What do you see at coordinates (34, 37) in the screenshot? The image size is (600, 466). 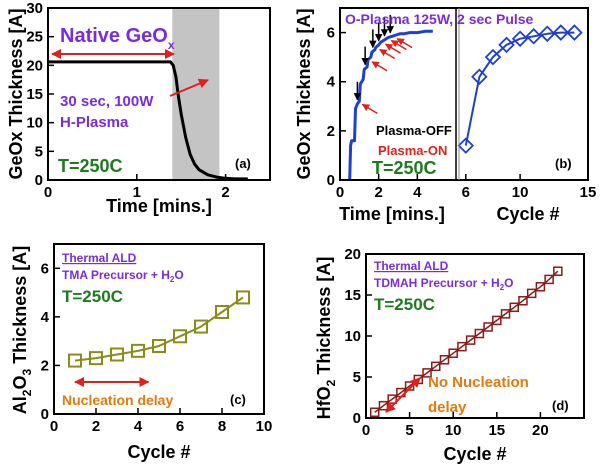 I see `y-tick-label: 25` at bounding box center [34, 37].